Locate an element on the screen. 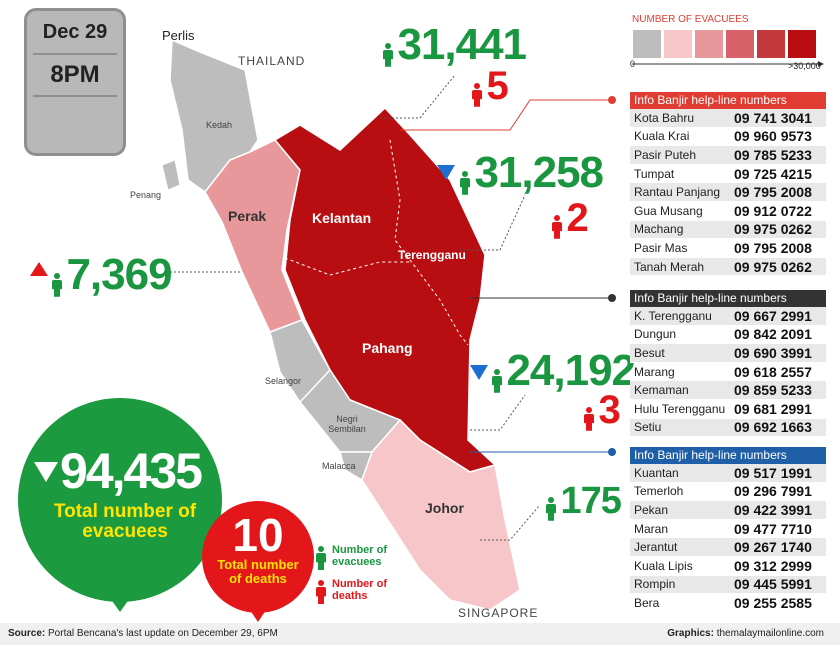 The height and width of the screenshot is (645, 840). total-evacuees: 94,435 is located at coordinates (131, 471).